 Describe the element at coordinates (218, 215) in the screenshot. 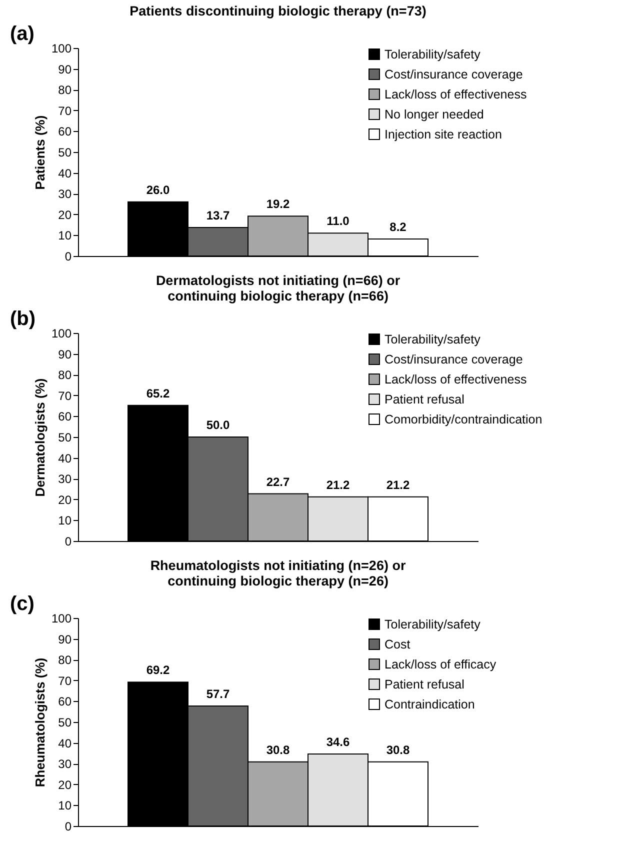

I see `data-label: 13.7` at that location.